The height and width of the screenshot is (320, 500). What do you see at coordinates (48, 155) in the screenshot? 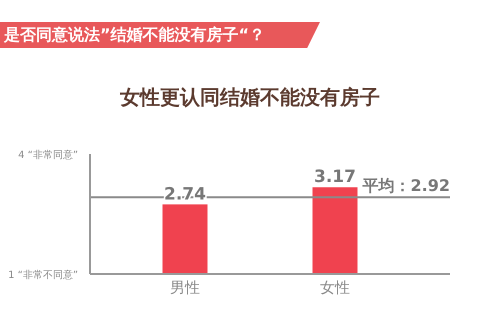
I see `y-tick-label: 4 “非常同意”` at bounding box center [48, 155].